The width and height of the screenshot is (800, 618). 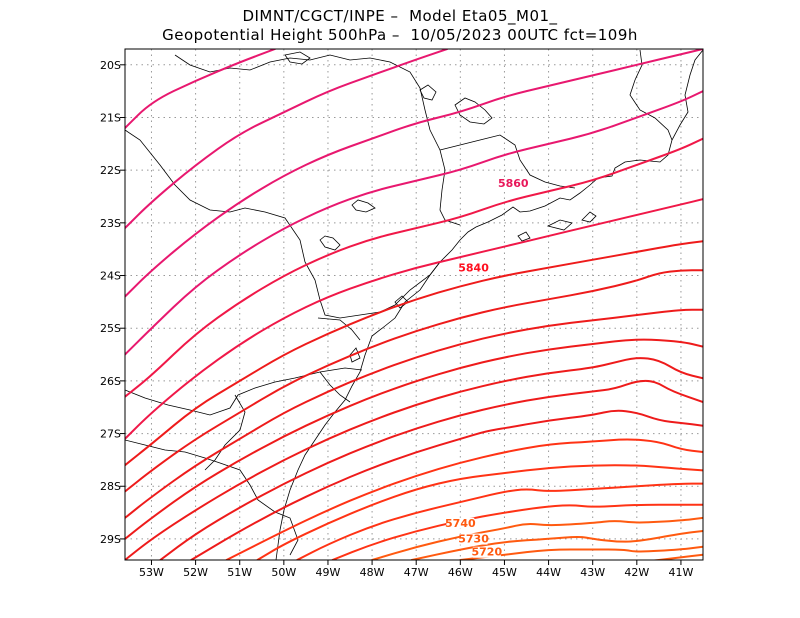 I want to click on lat-tick-label: 29S, so click(x=110, y=539).